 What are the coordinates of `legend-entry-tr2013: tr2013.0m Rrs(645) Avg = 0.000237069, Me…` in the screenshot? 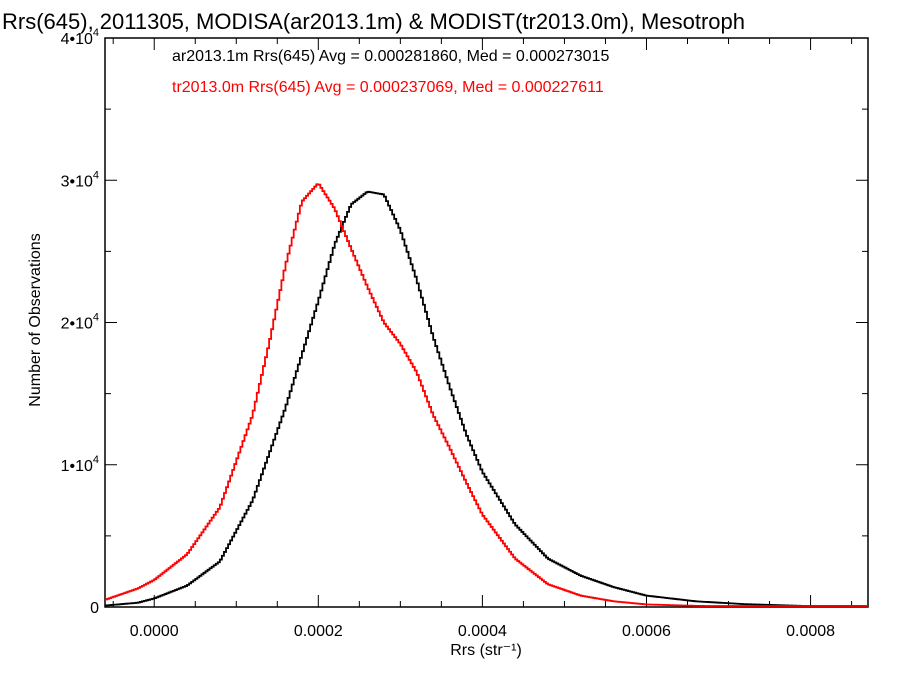 It's located at (388, 87).